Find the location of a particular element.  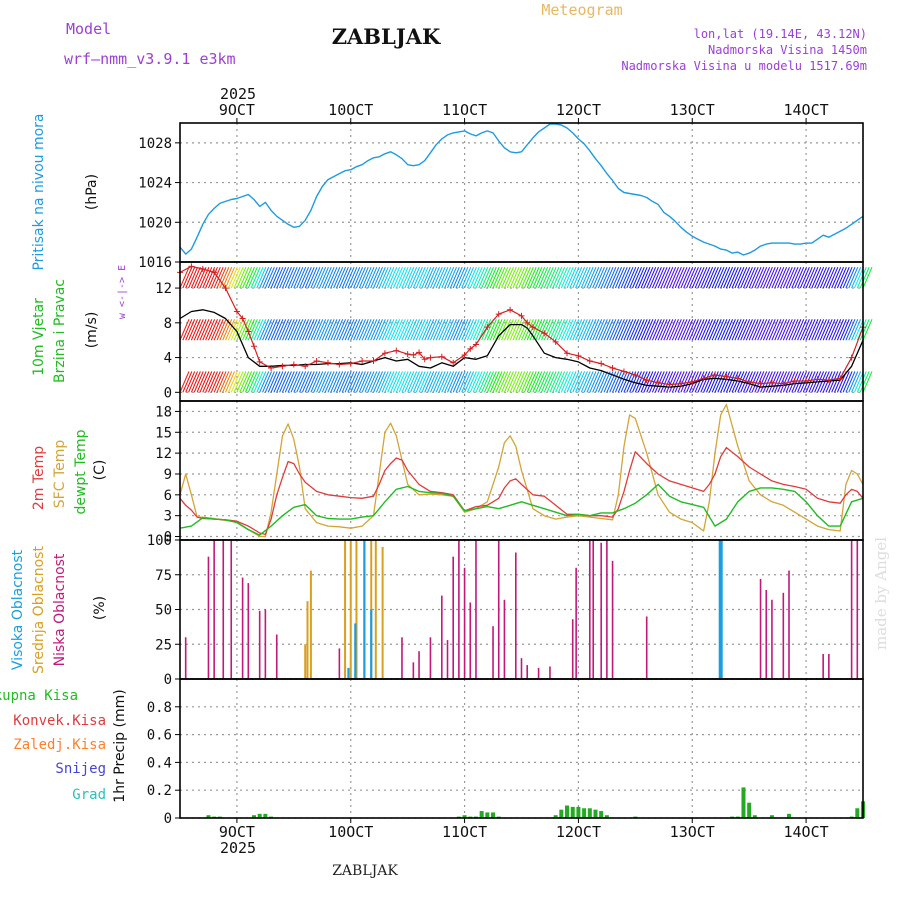

altitude-label: Nadmorska Visina 1450m is located at coordinates (787, 50).